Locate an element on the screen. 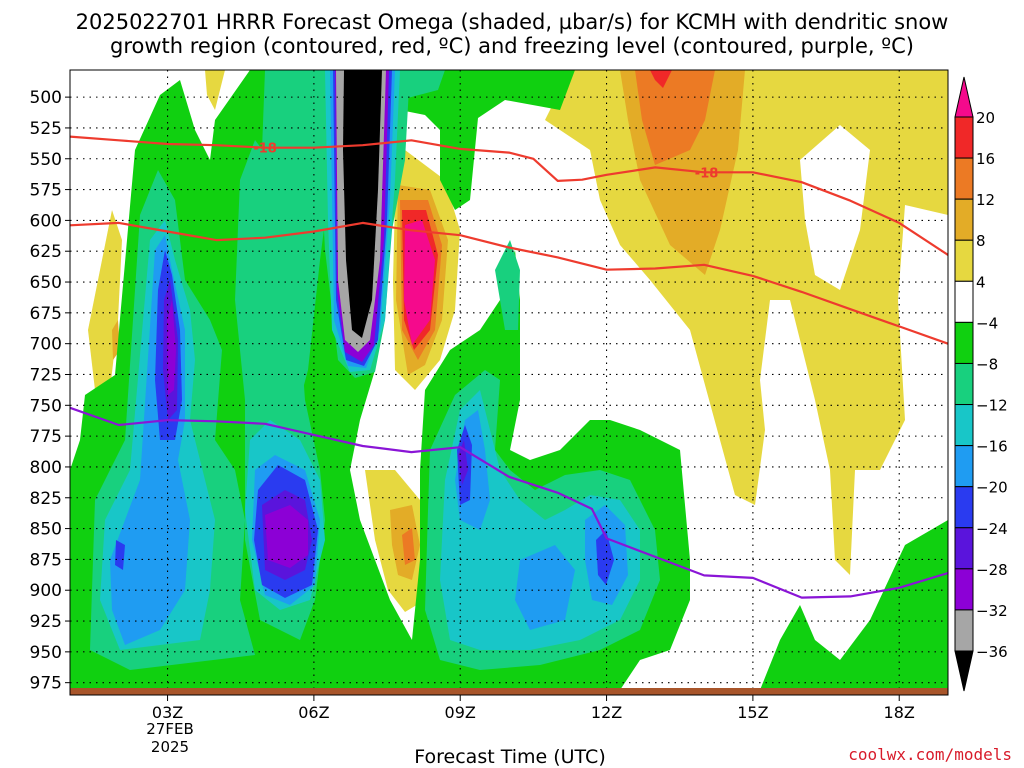  colorbar-label: −32 is located at coordinates (992, 611).